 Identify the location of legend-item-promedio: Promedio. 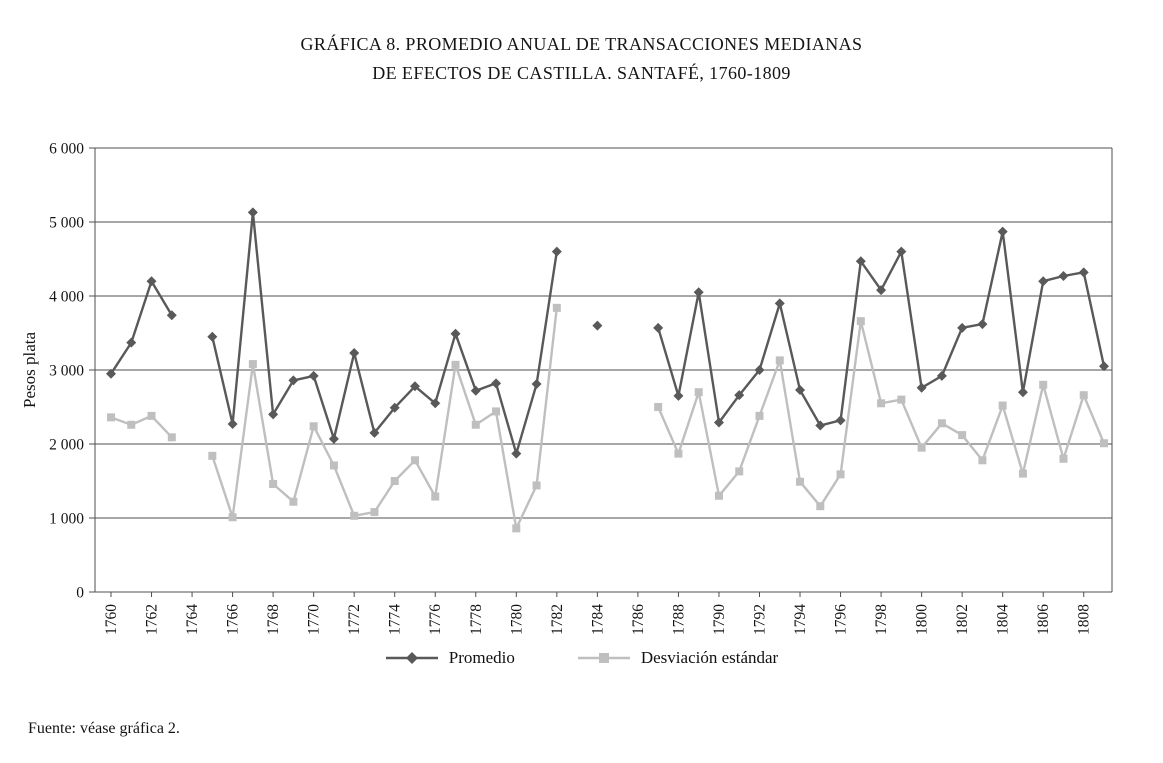
(450, 658).